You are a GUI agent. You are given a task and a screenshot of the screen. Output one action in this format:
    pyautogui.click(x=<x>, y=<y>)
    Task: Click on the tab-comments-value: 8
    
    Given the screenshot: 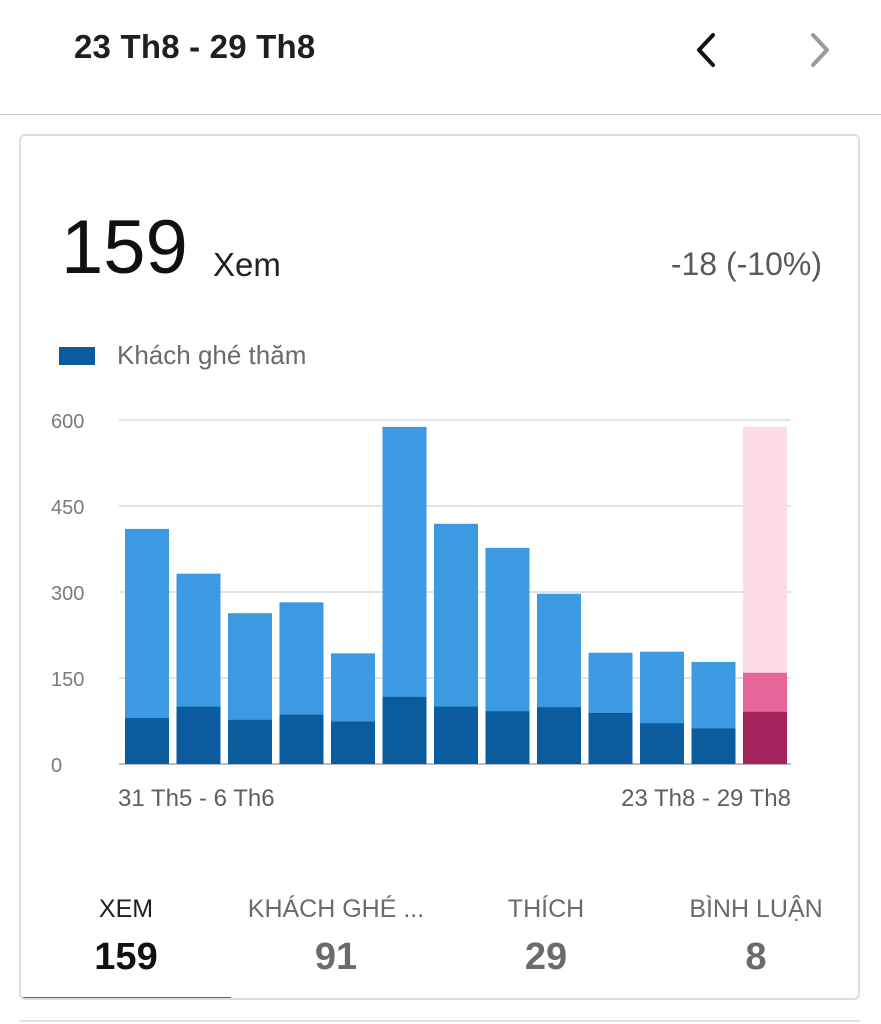 What is the action you would take?
    pyautogui.click(x=756, y=957)
    